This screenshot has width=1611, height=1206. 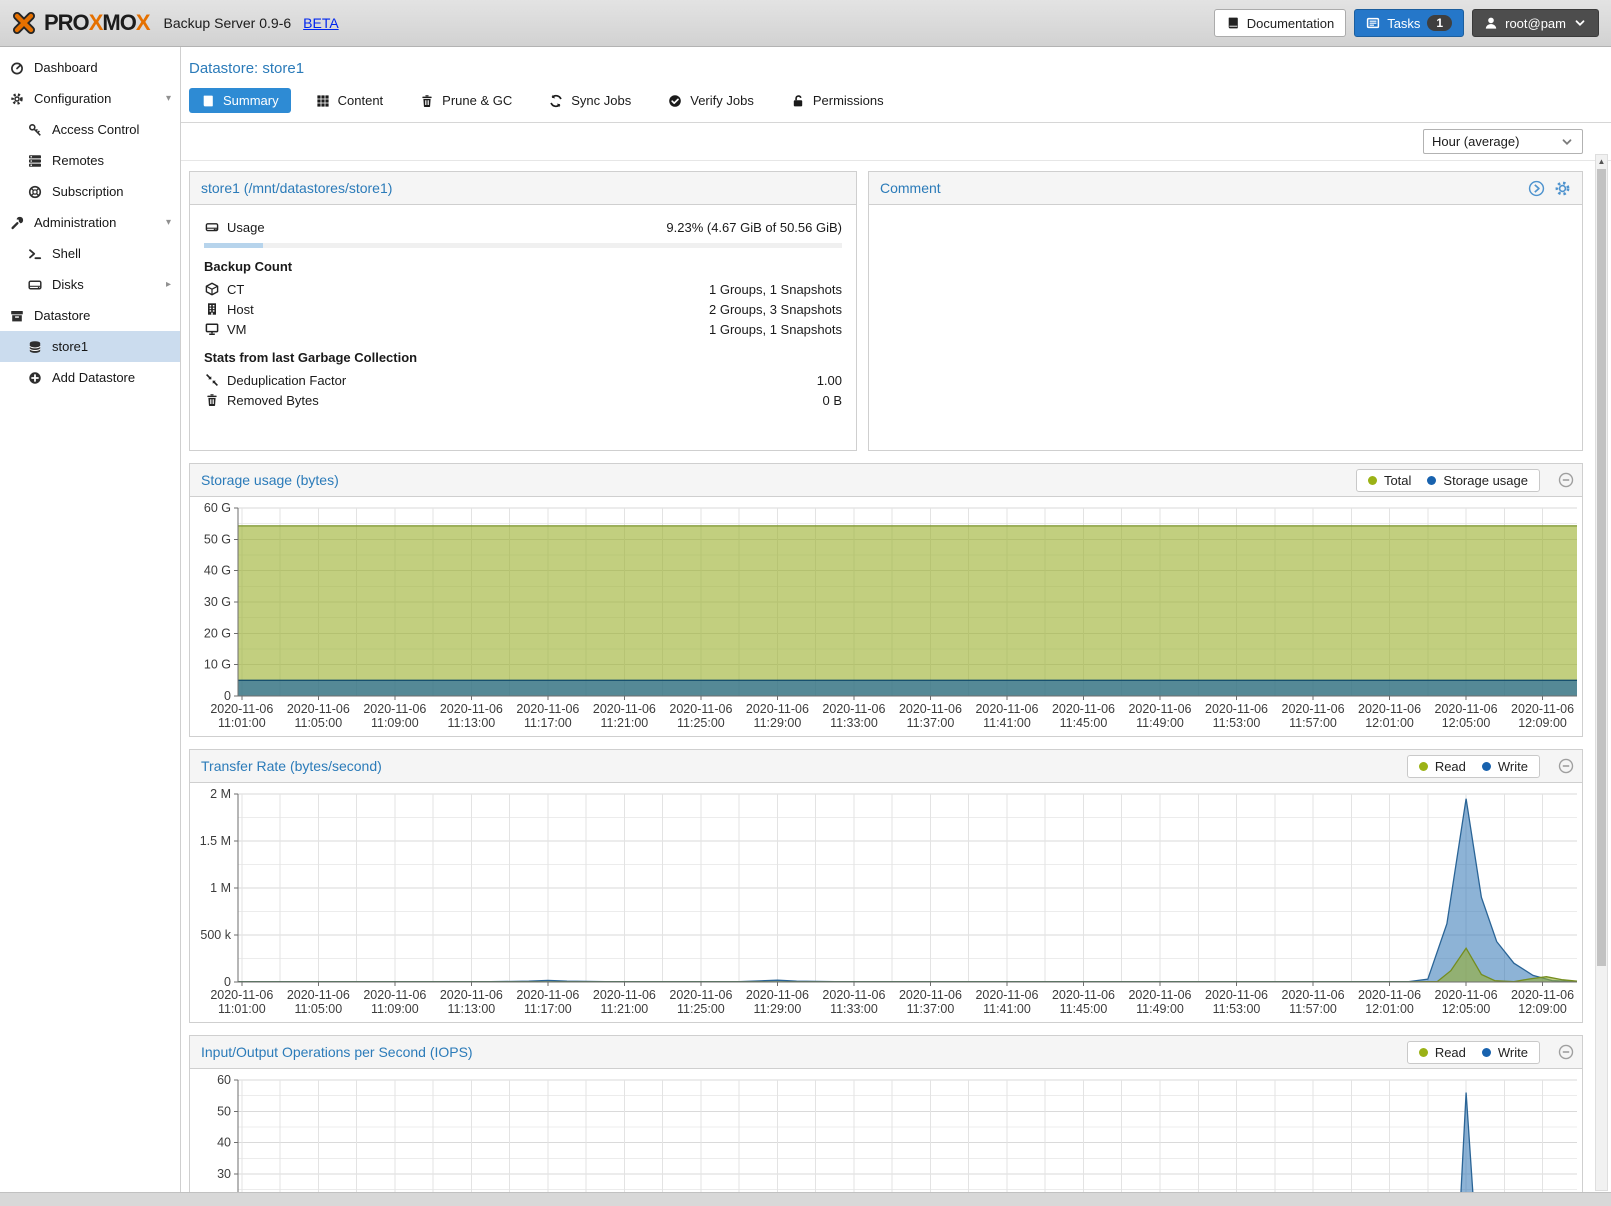 What do you see at coordinates (1601, 567) in the screenshot?
I see `scrollbar-thumb` at bounding box center [1601, 567].